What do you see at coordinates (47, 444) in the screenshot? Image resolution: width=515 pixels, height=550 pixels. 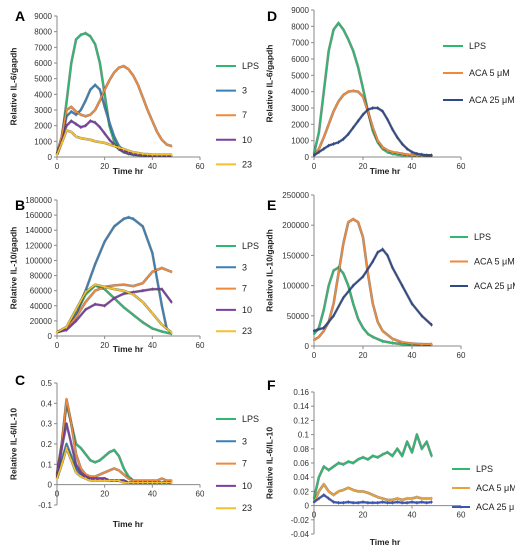 I see `y-tick-label: 0.2` at bounding box center [47, 444].